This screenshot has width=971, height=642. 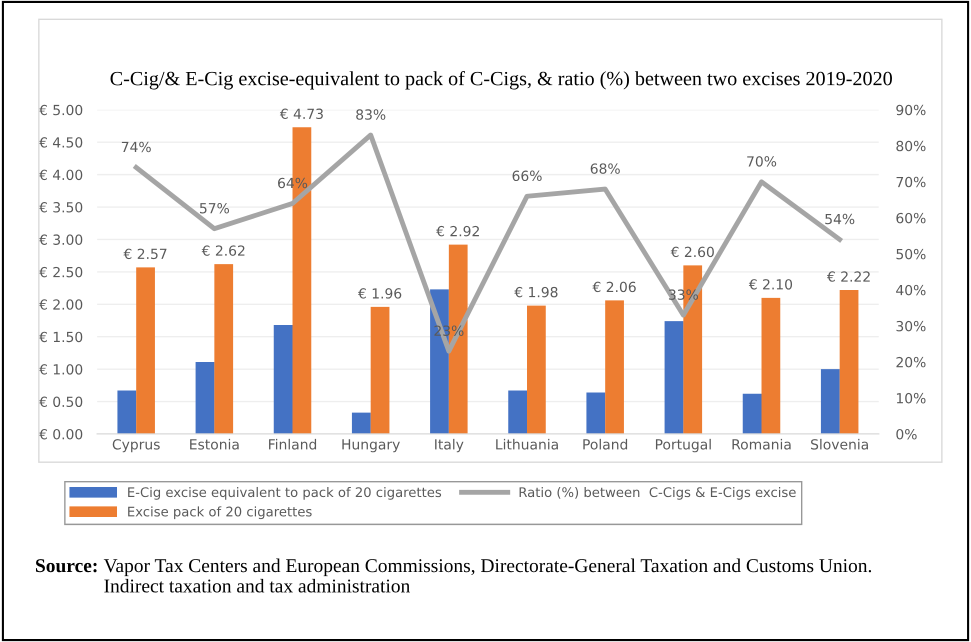 What do you see at coordinates (761, 161) in the screenshot?
I see `data-label: 70%` at bounding box center [761, 161].